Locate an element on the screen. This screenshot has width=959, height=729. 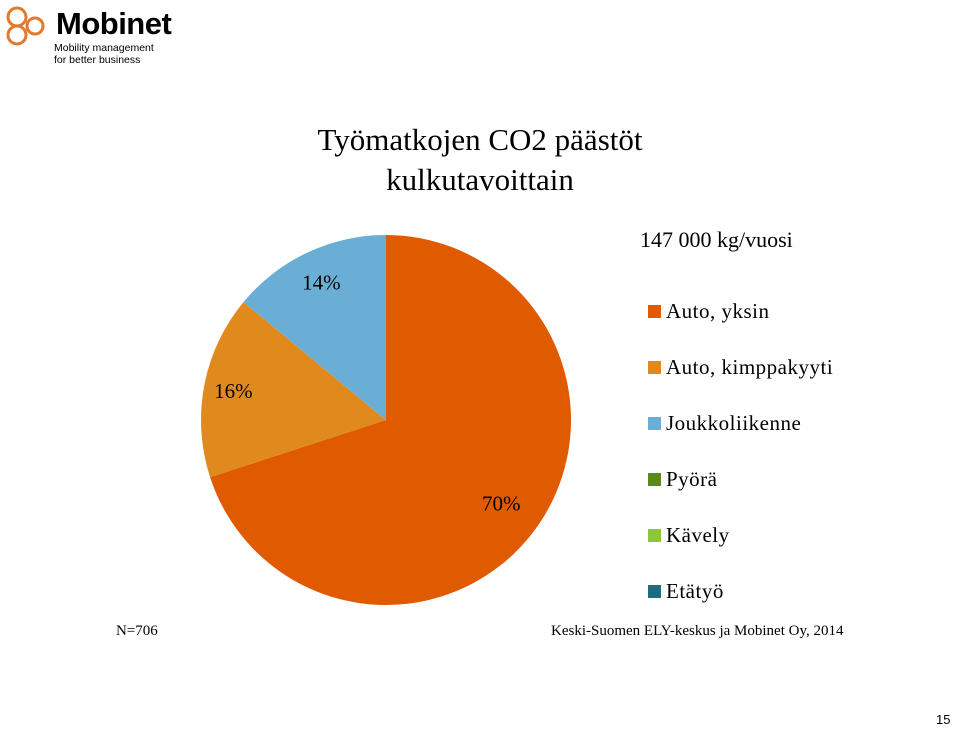
chart-title: Työmatkojen CO2 päästöt kulkutavoittain is located at coordinates (480, 160).